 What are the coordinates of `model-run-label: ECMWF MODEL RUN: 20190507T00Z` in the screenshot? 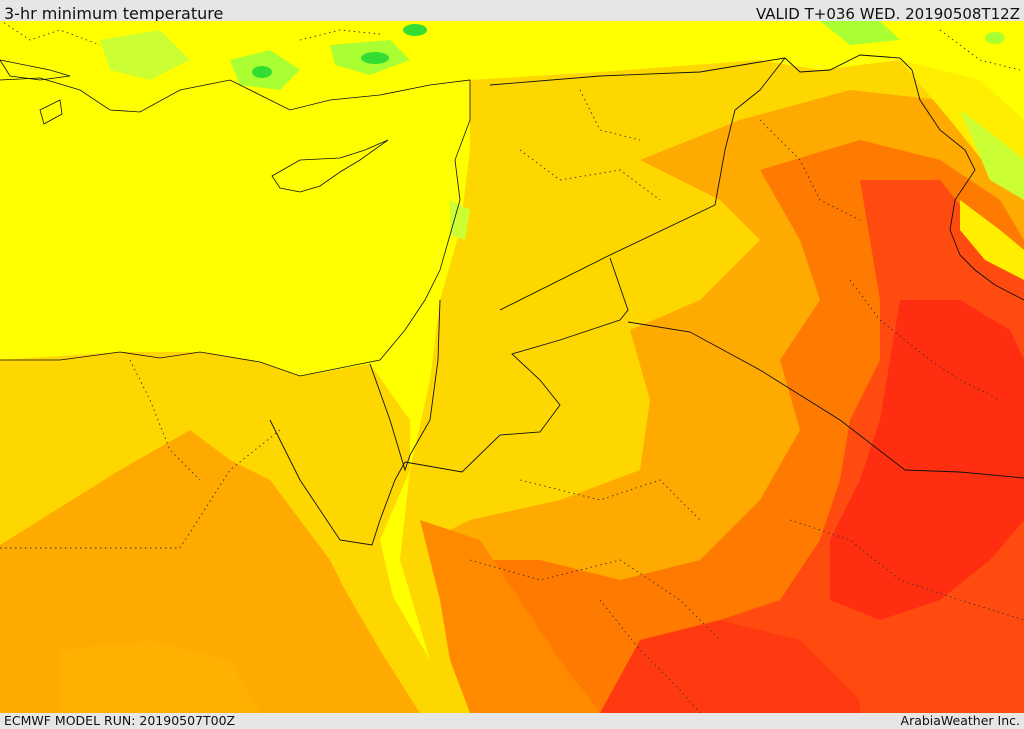 It's located at (120, 720).